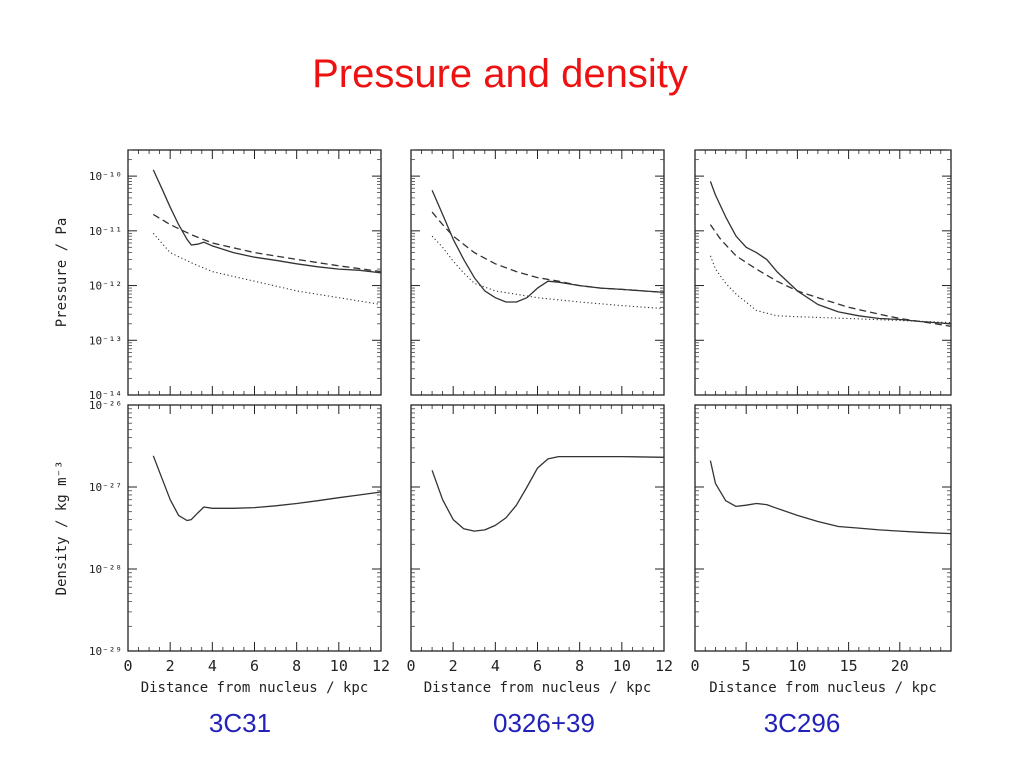 The image size is (1023, 767). What do you see at coordinates (802, 723) in the screenshot?
I see `caption-3c296: 3C296` at bounding box center [802, 723].